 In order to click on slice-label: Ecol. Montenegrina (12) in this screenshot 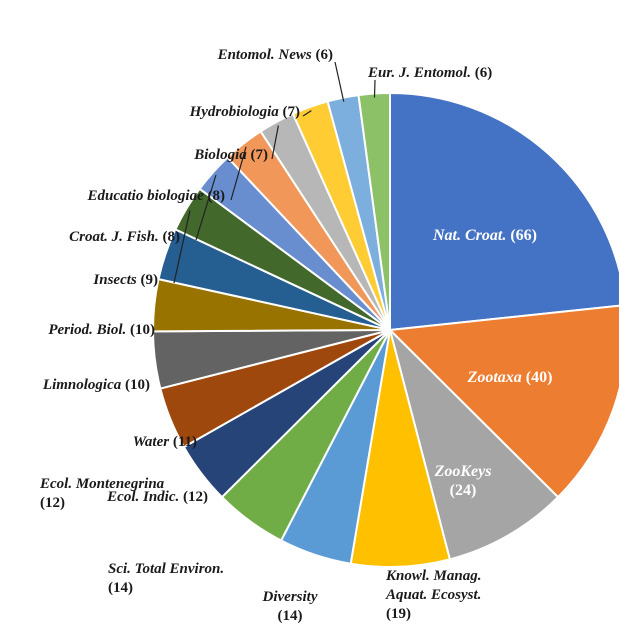, I will do `click(102, 494)`.